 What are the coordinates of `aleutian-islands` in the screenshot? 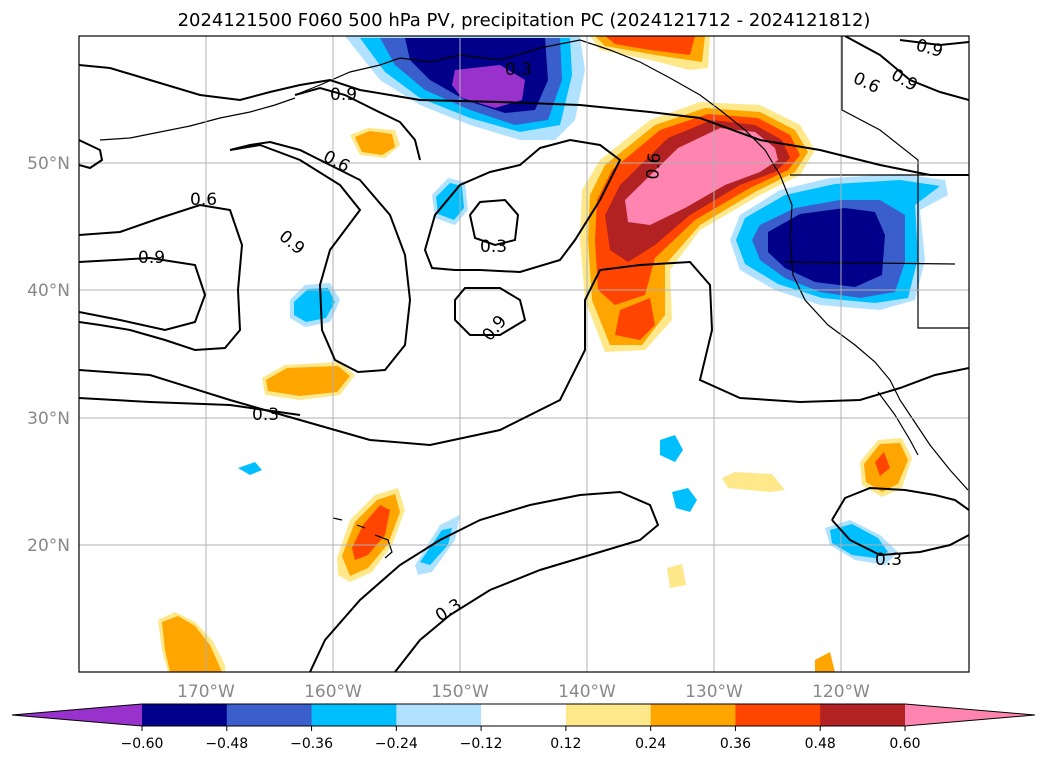 It's located at (197, 119).